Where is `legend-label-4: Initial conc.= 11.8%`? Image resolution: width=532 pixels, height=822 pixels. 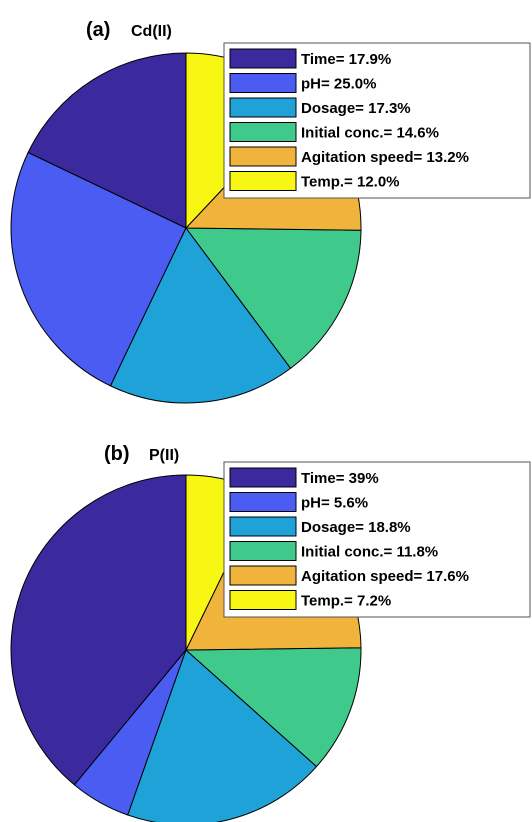
legend-label-4: Initial conc.= 11.8% is located at coordinates (369, 552).